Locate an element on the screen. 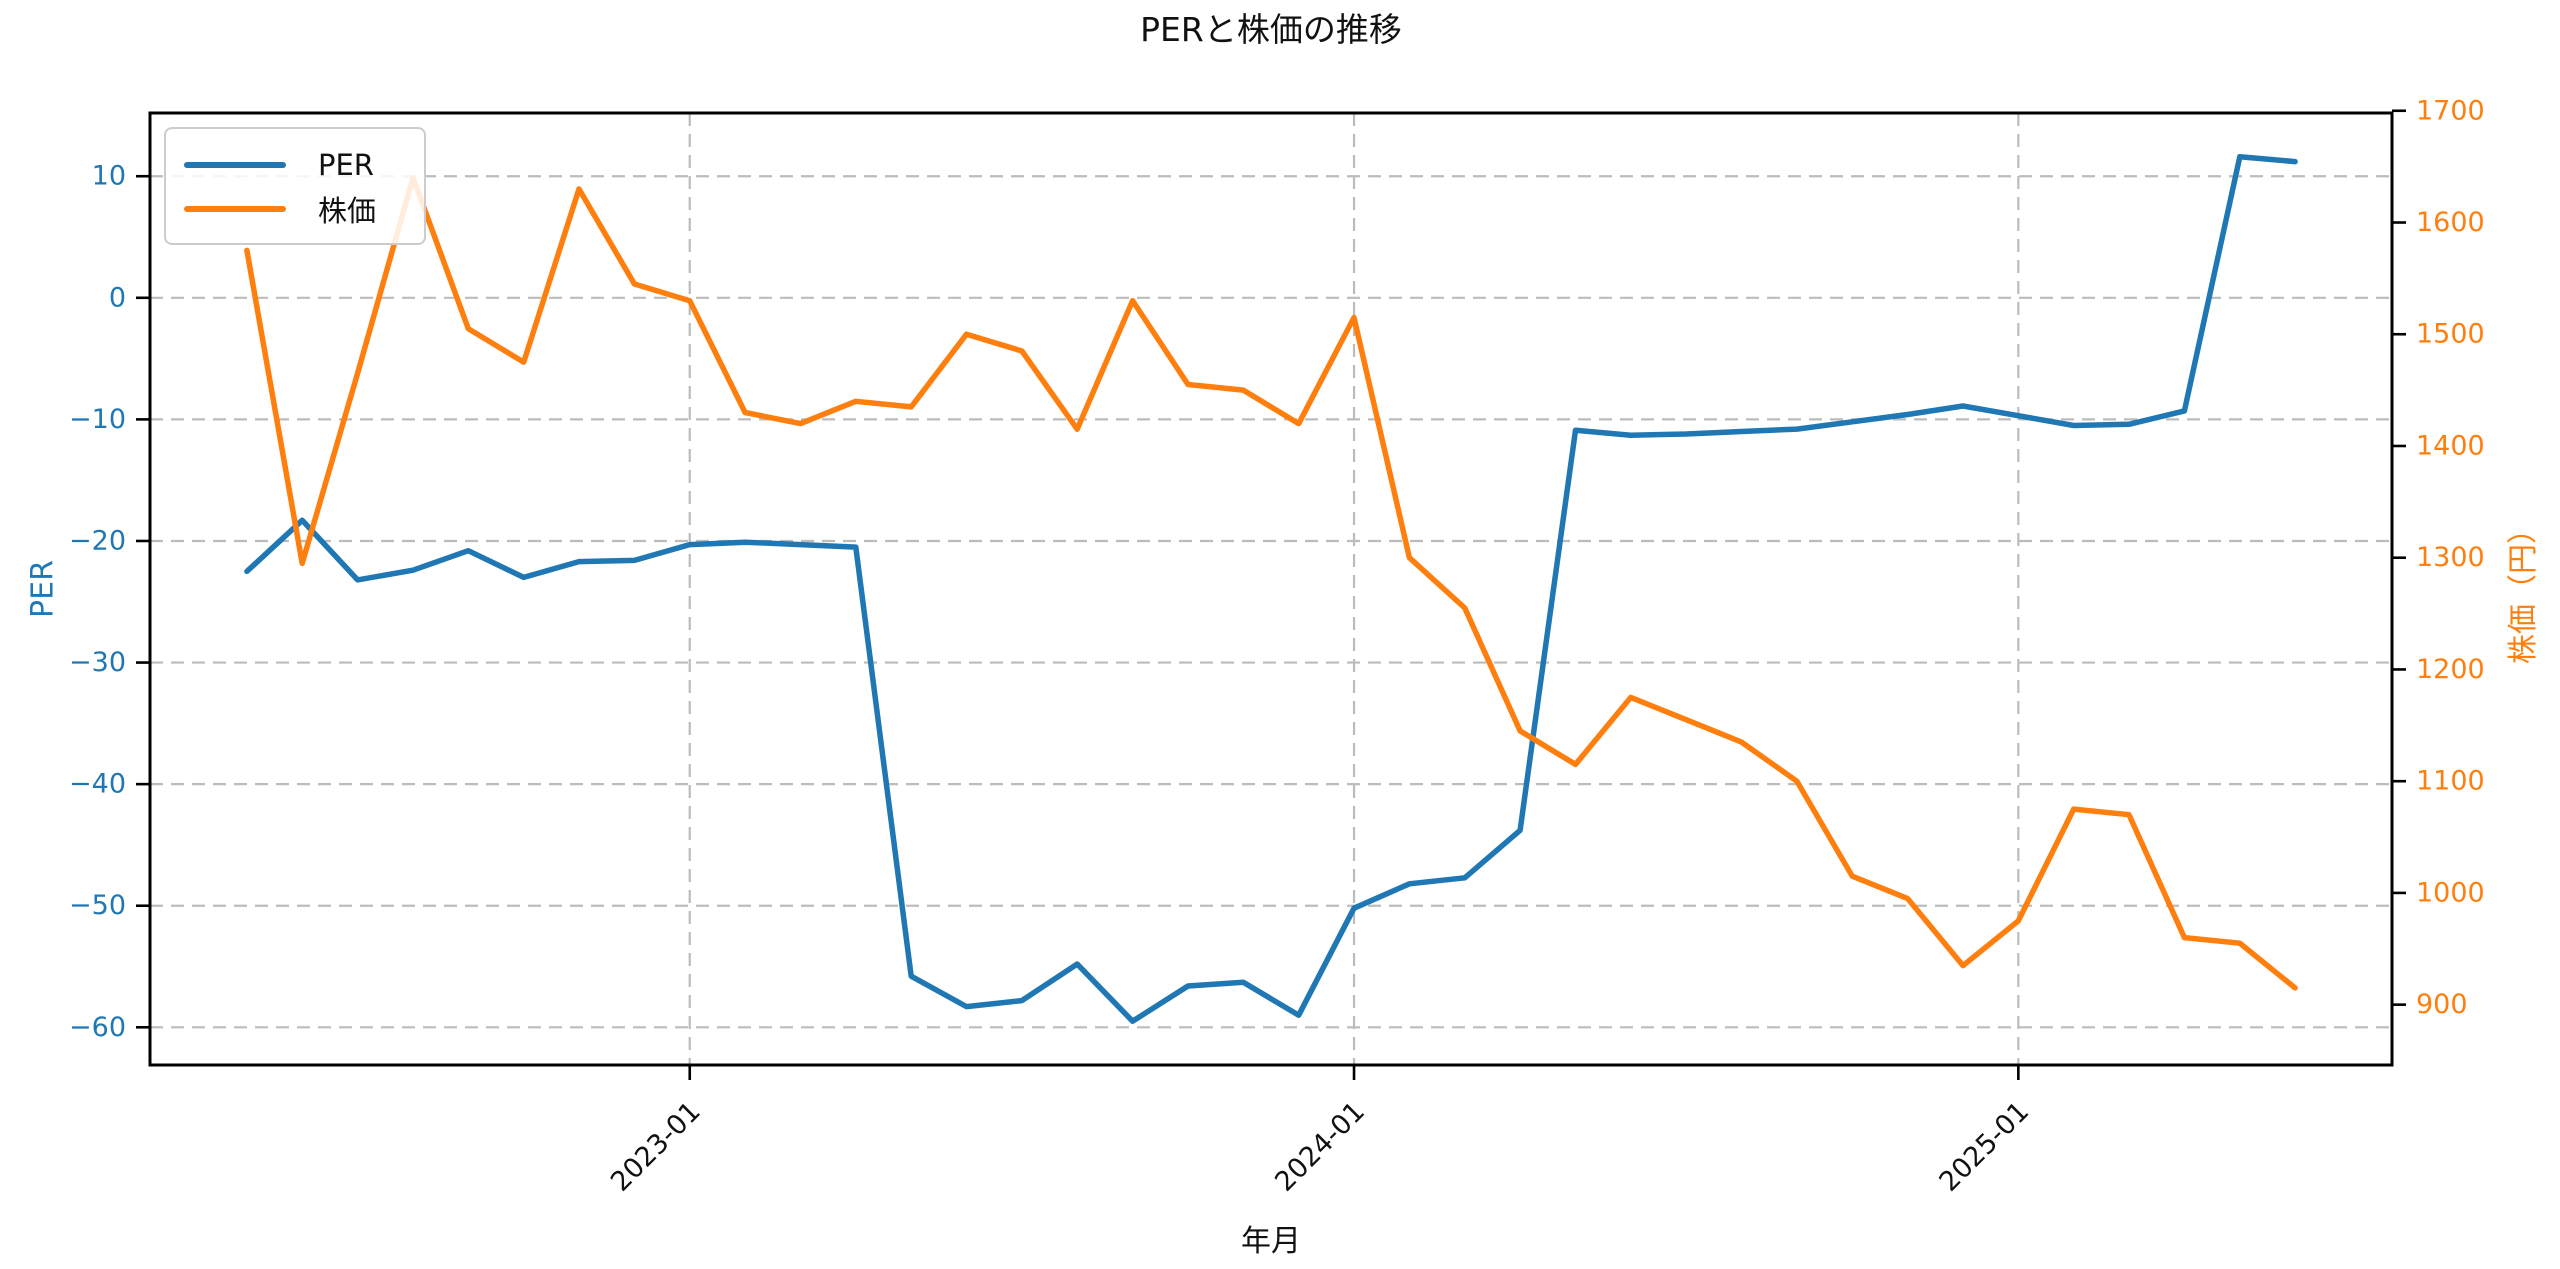  y-tick-label-left: −40 is located at coordinates (97, 784).